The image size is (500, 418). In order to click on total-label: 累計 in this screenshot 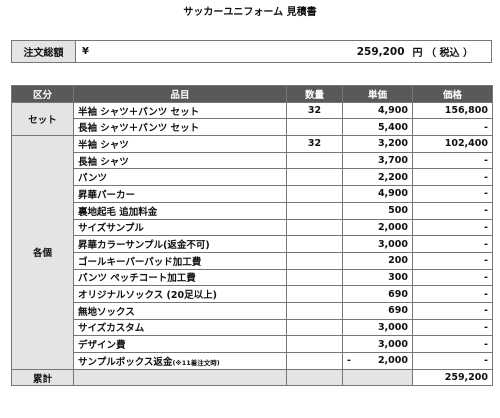, I will do `click(42, 377)`.